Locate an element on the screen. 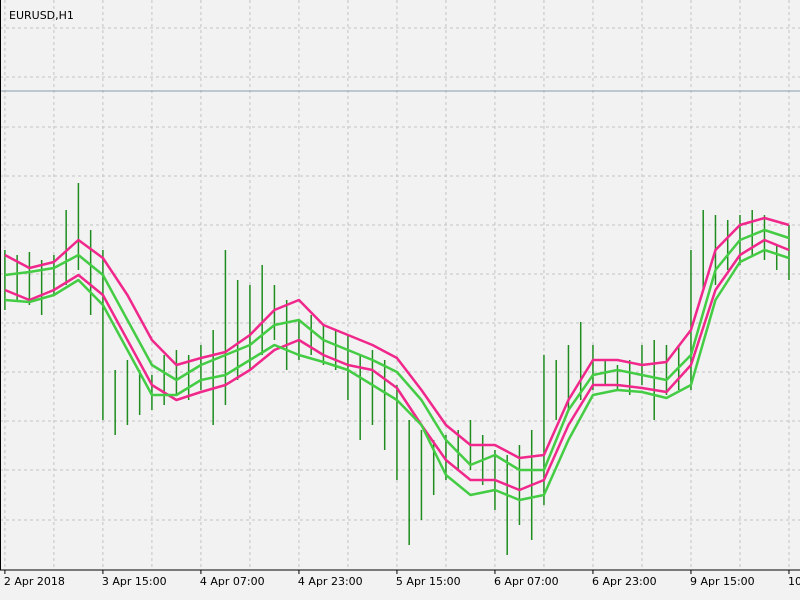 This screenshot has height=600, width=800. x-tick-label: 4 Apr 23:00 is located at coordinates (330, 581).